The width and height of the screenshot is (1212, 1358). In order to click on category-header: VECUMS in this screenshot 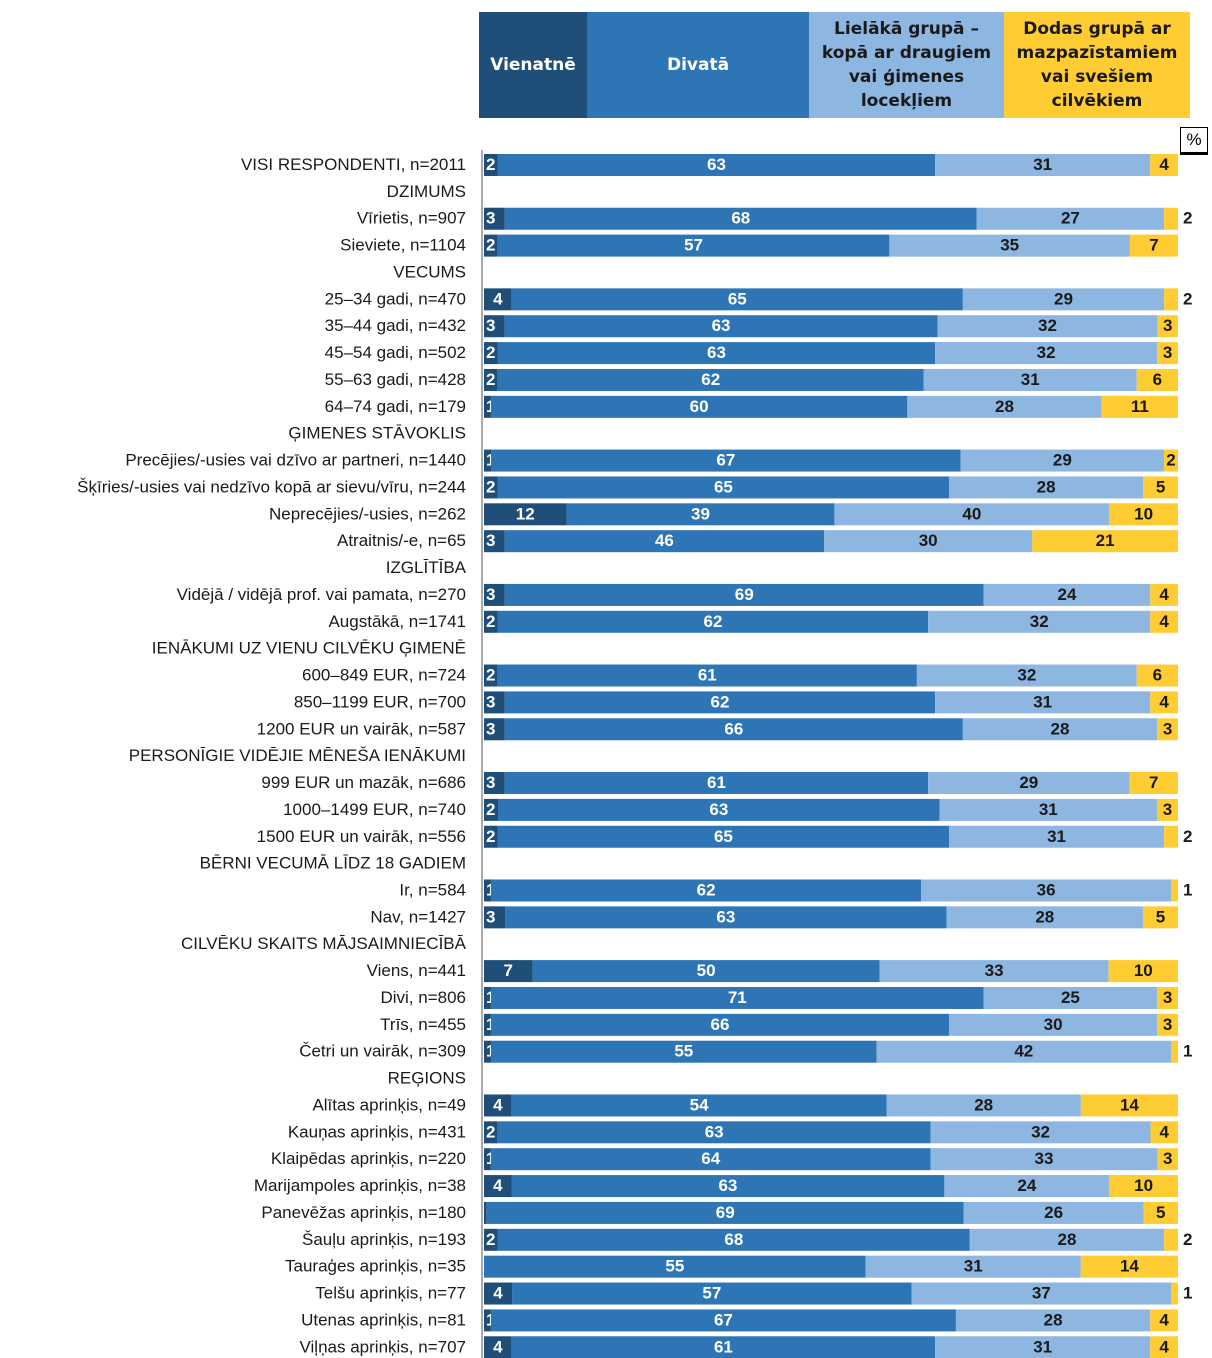, I will do `click(429, 271)`.